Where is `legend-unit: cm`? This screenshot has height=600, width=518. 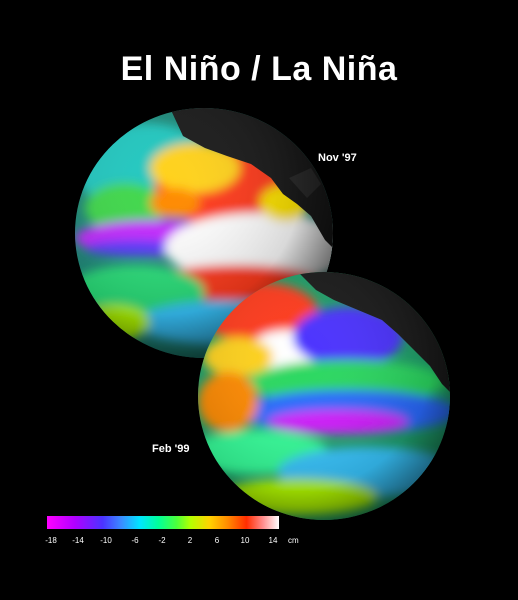 legend-unit: cm is located at coordinates (293, 540).